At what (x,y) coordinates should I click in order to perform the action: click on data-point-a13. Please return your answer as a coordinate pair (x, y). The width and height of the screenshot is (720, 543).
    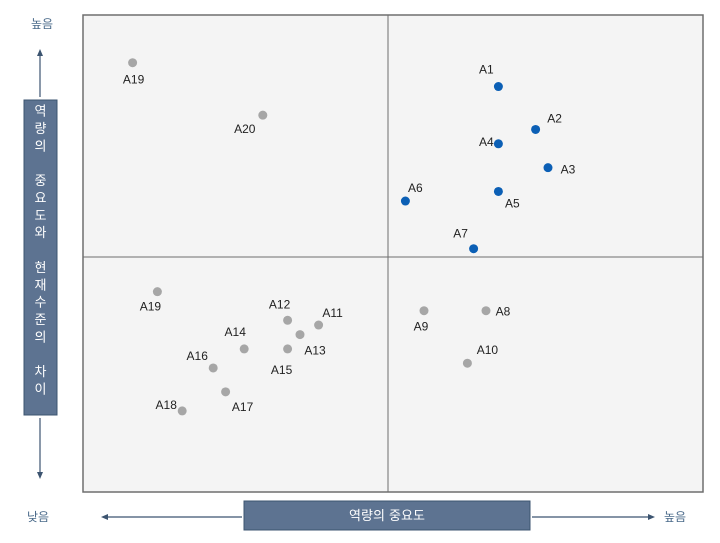
    Looking at the image, I should click on (300, 335).